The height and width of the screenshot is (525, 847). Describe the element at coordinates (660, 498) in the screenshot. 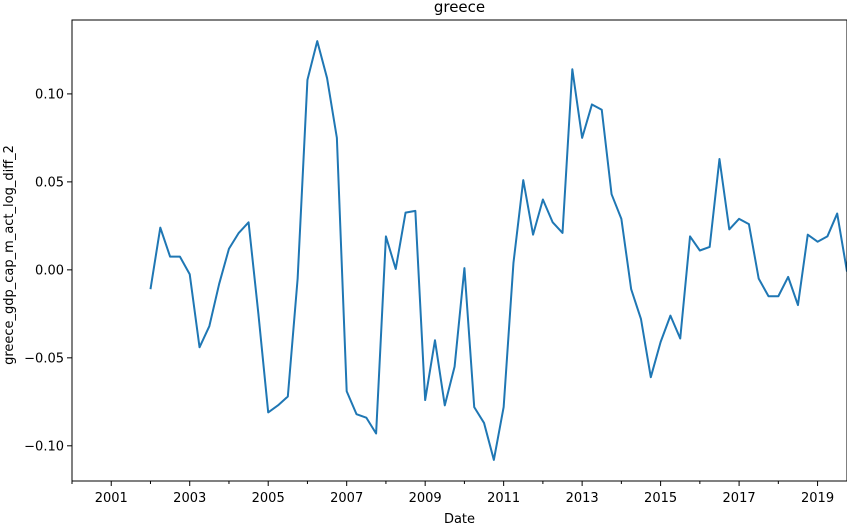

I see `x-tick-label: 2015` at that location.